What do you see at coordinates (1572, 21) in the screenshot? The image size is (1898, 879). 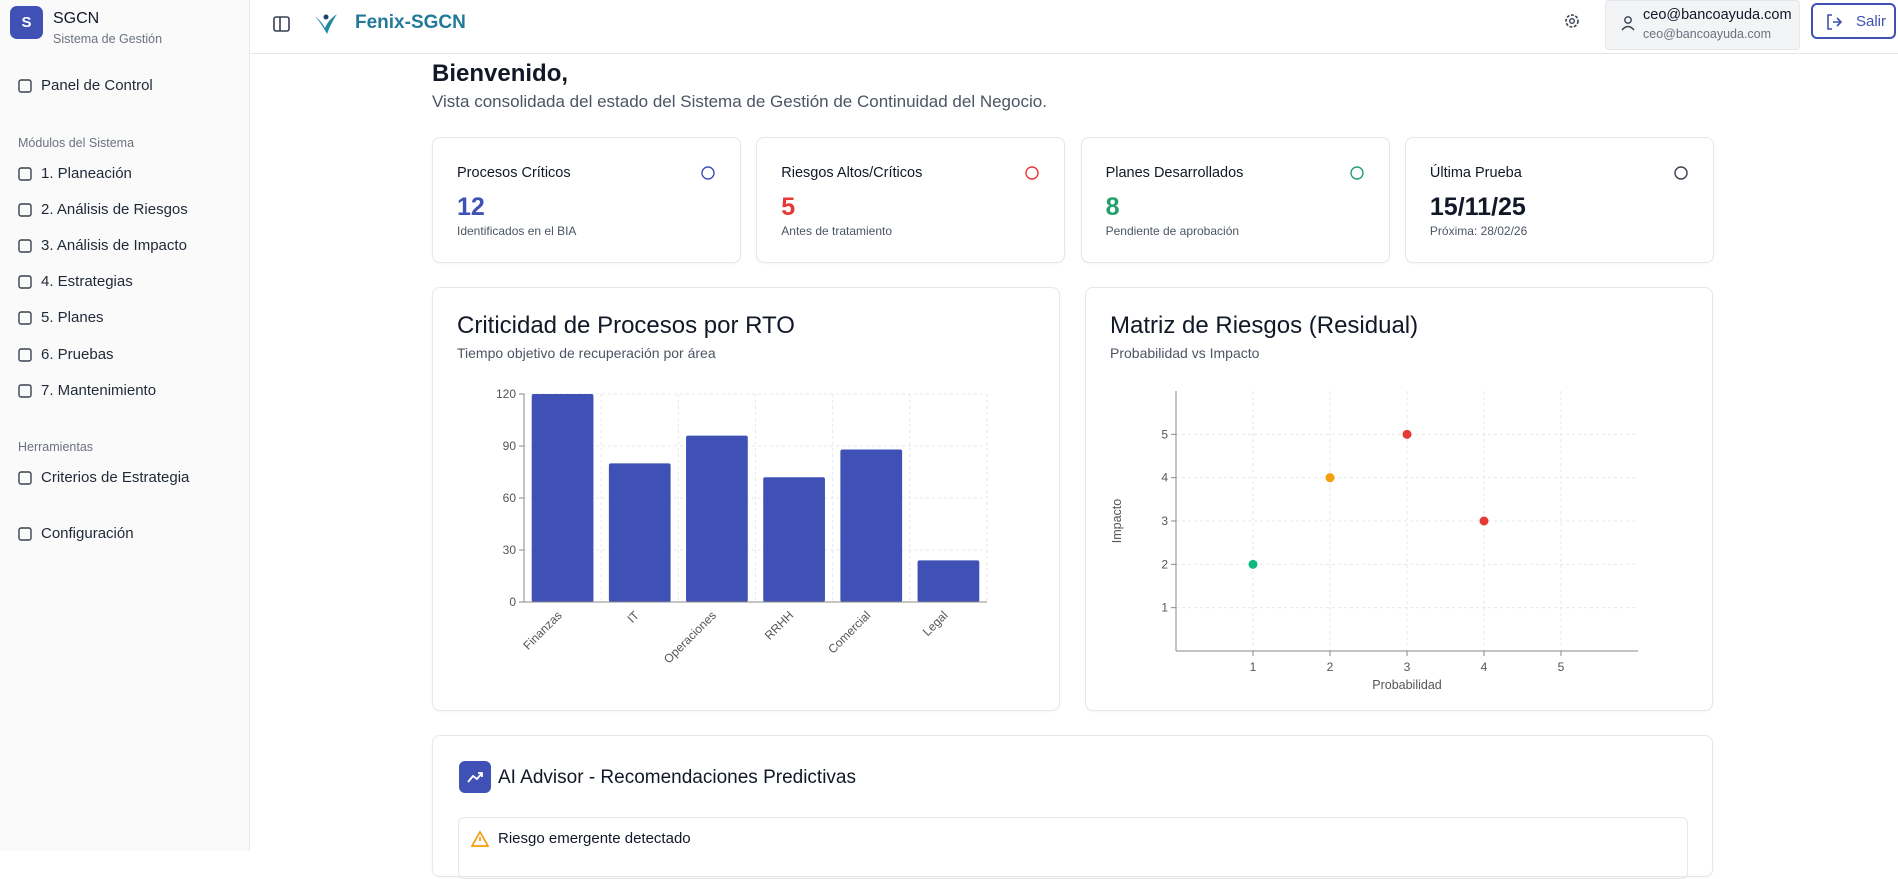 I see `settings-button` at bounding box center [1572, 21].